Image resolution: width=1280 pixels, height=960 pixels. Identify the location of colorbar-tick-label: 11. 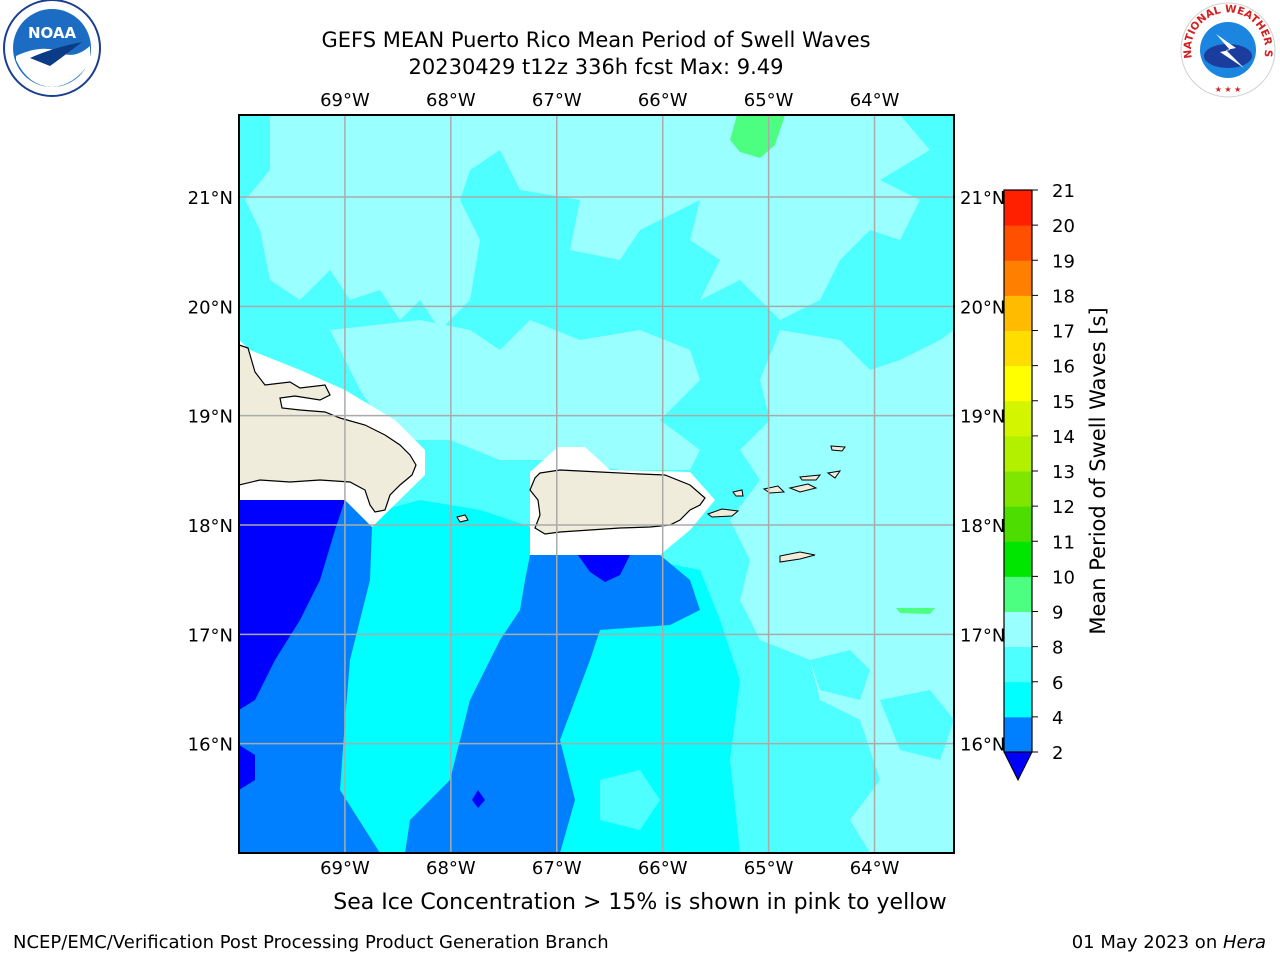
(1063, 542).